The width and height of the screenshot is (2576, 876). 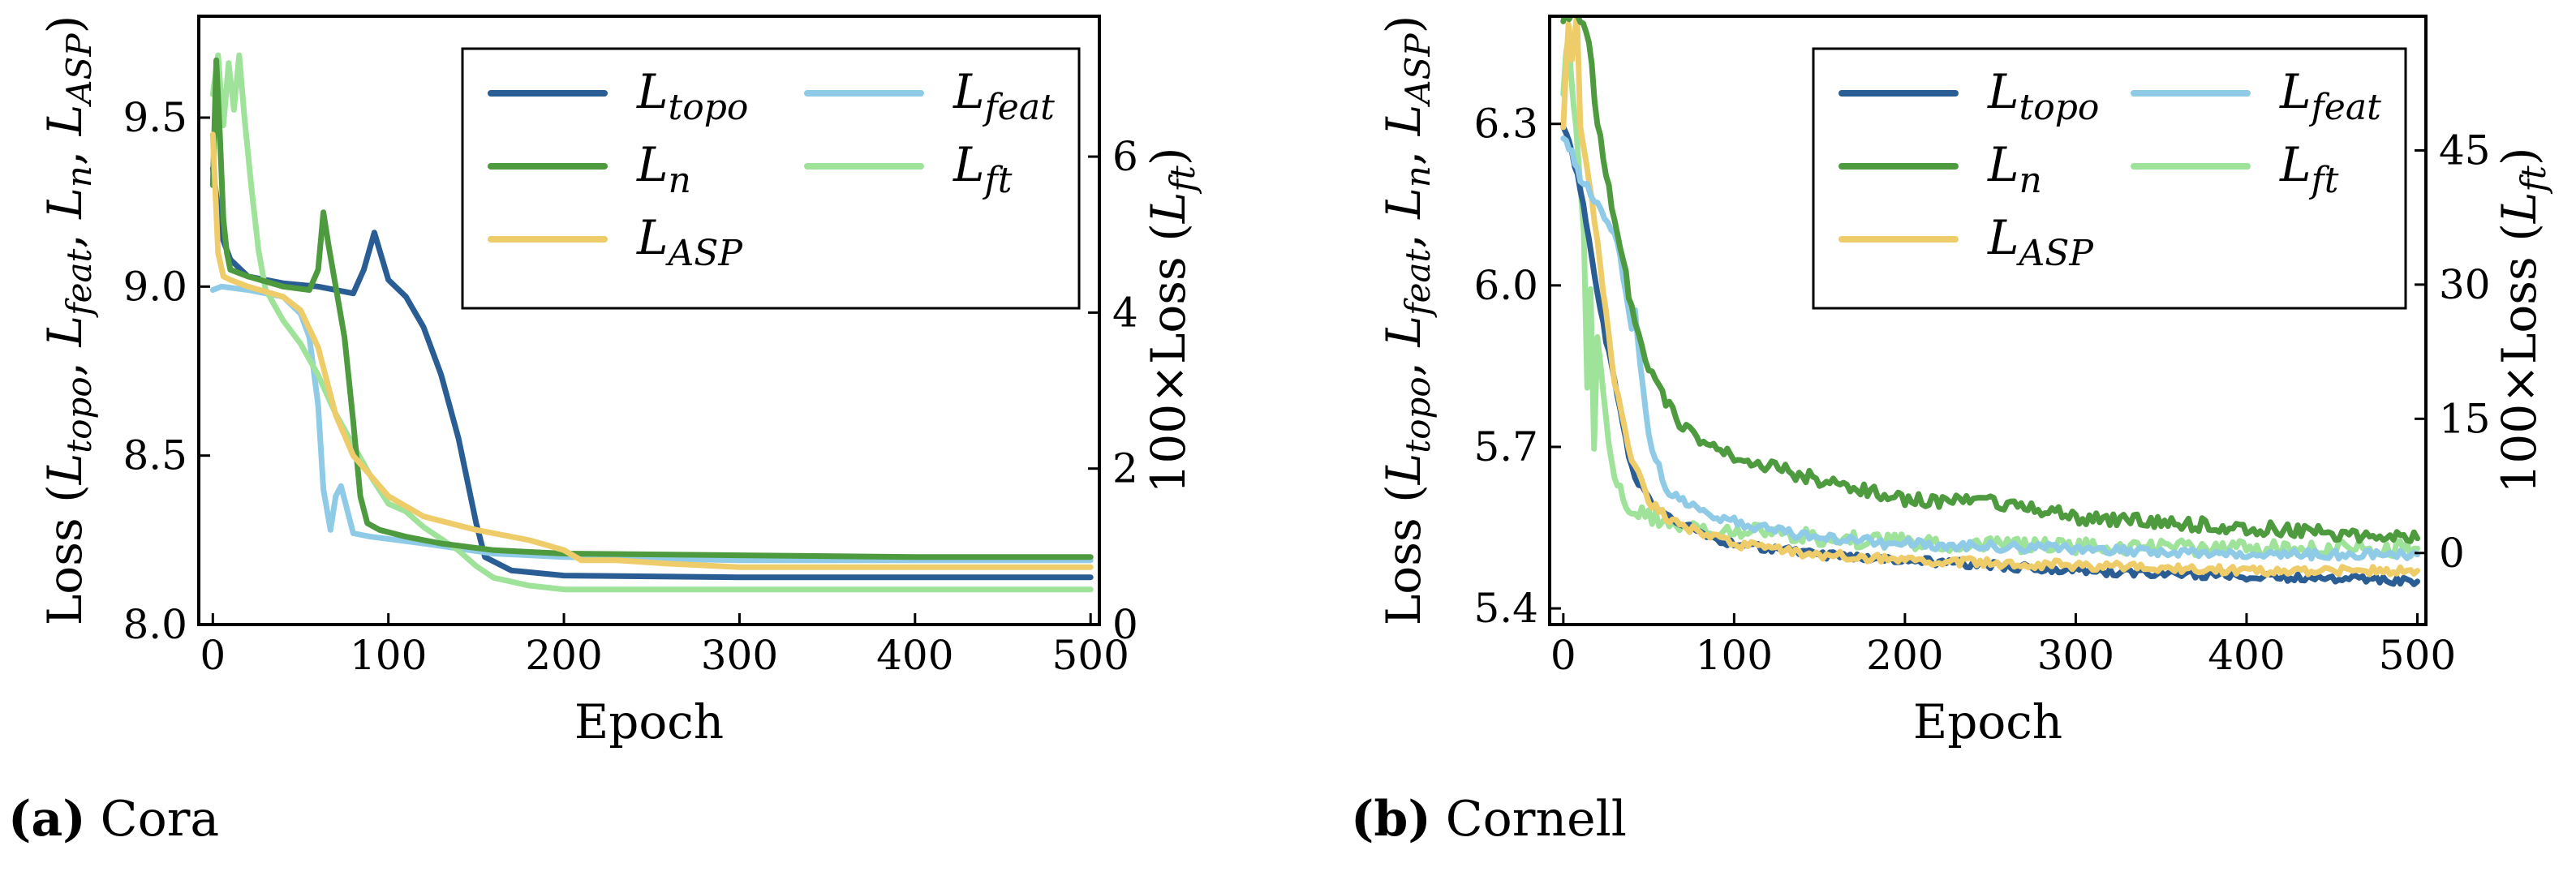 What do you see at coordinates (1505, 285) in the screenshot?
I see `y-tick-label: 6.0` at bounding box center [1505, 285].